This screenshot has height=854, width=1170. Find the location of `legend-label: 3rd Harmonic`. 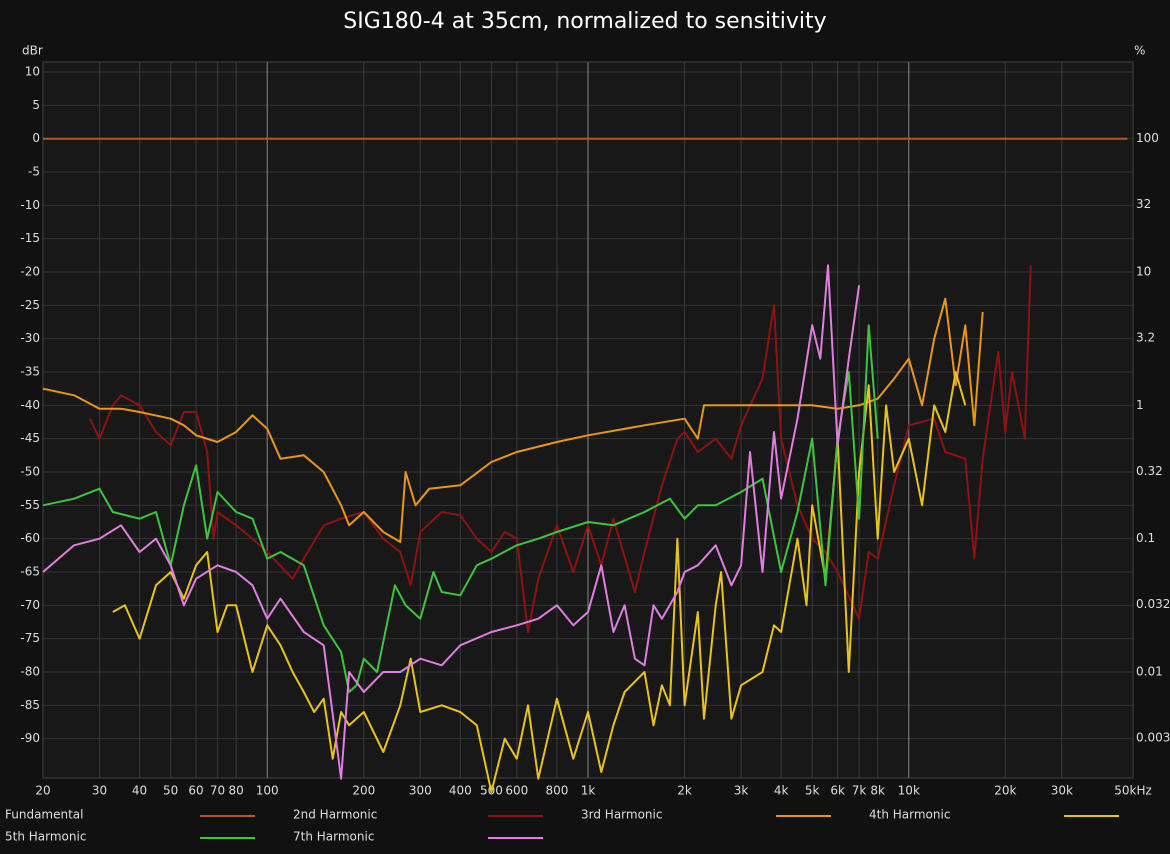

legend-label: 3rd Harmonic is located at coordinates (621, 815).